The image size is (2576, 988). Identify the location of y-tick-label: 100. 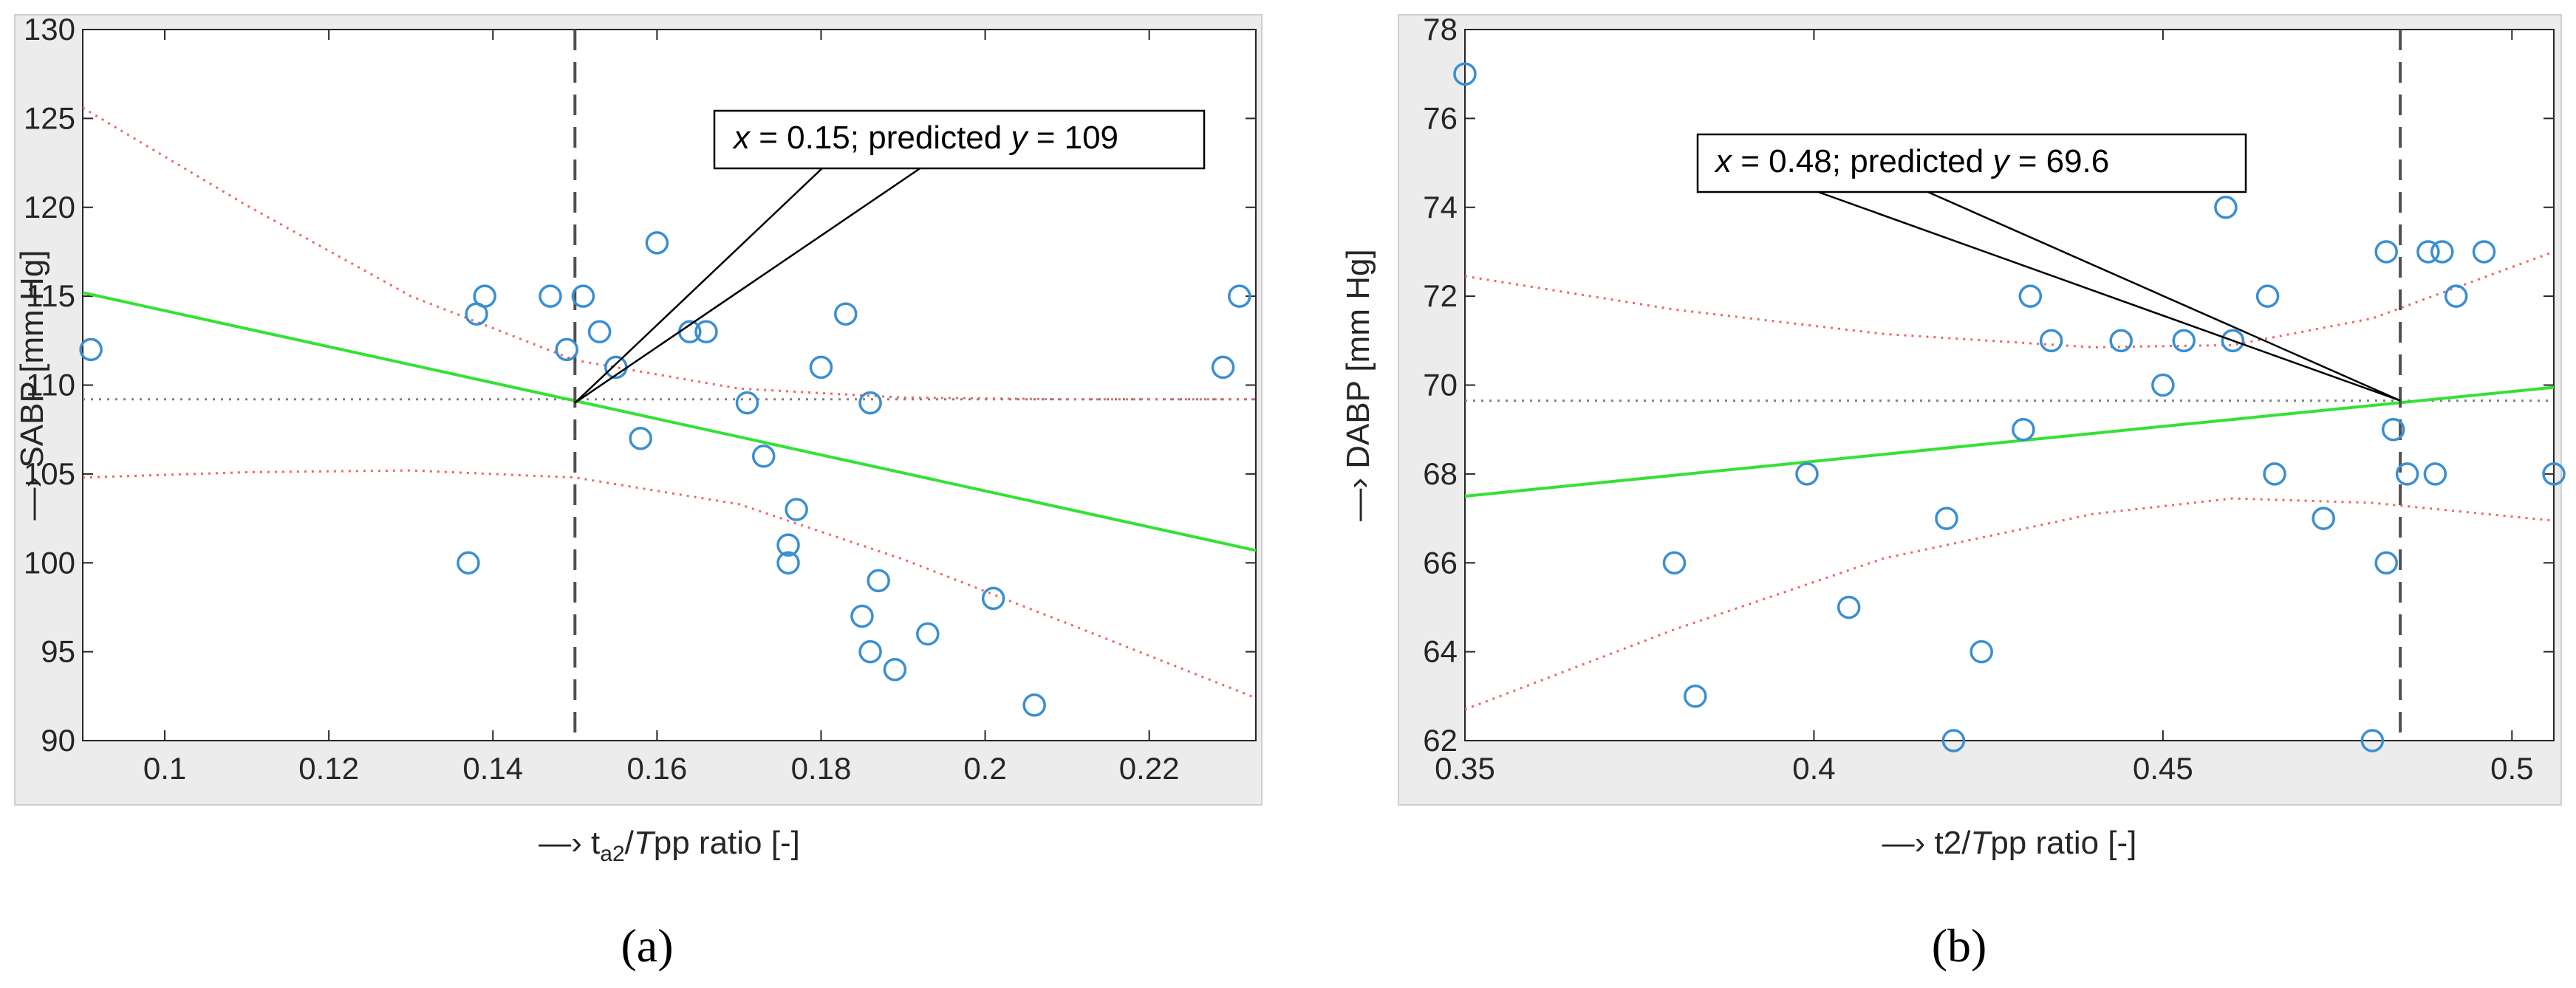
(49, 562).